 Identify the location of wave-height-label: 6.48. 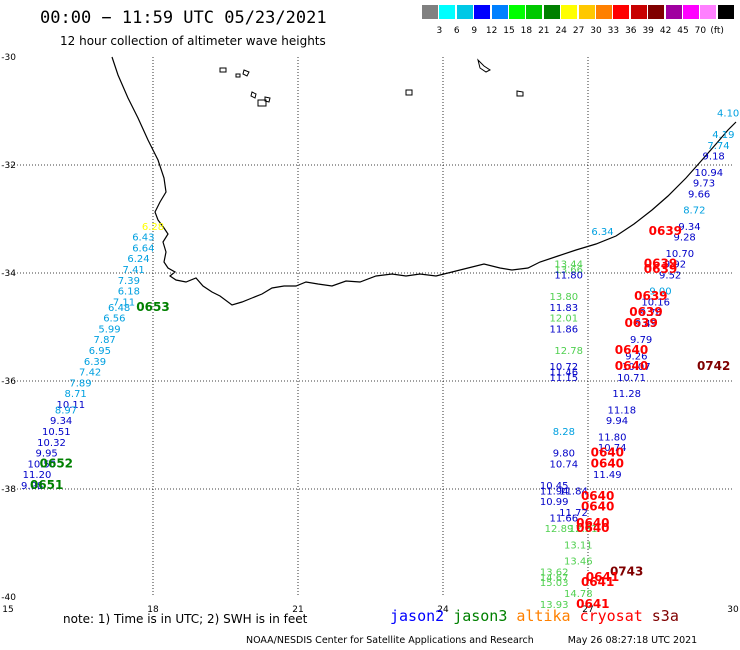
(119, 308).